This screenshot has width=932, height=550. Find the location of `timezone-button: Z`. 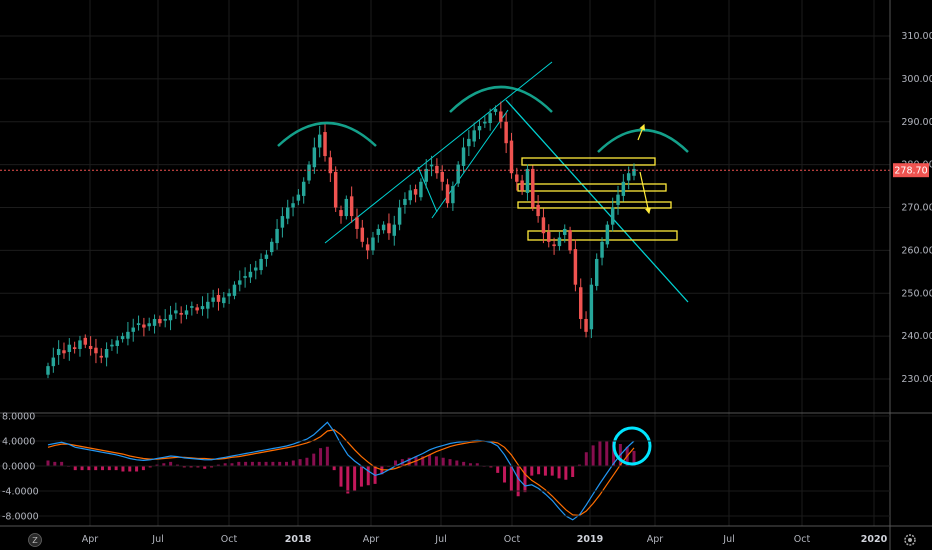

timezone-button: Z is located at coordinates (35, 540).